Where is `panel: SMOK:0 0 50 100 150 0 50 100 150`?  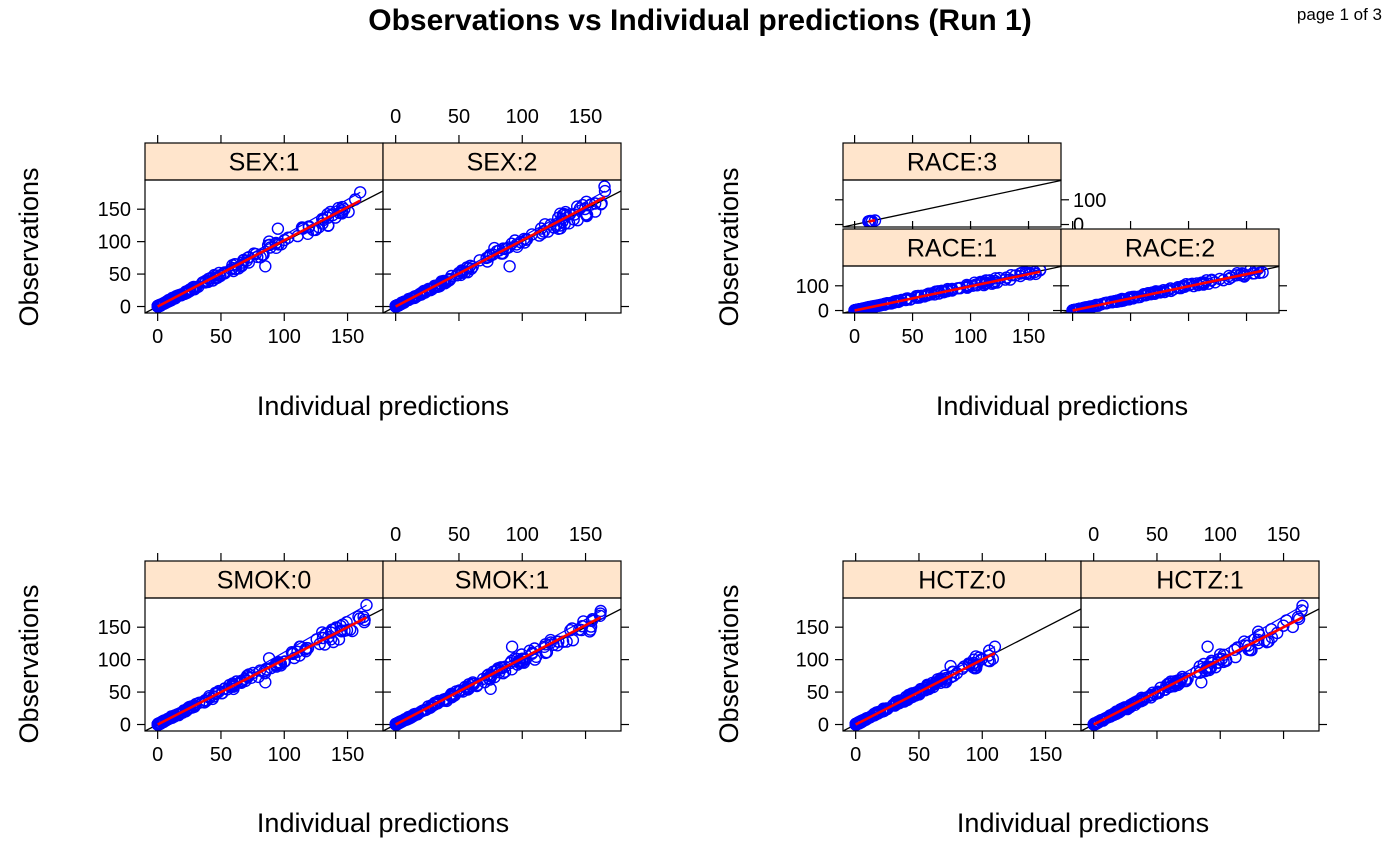 panel: SMOK:0 0 50 100 150 0 50 100 150 is located at coordinates (244, 659).